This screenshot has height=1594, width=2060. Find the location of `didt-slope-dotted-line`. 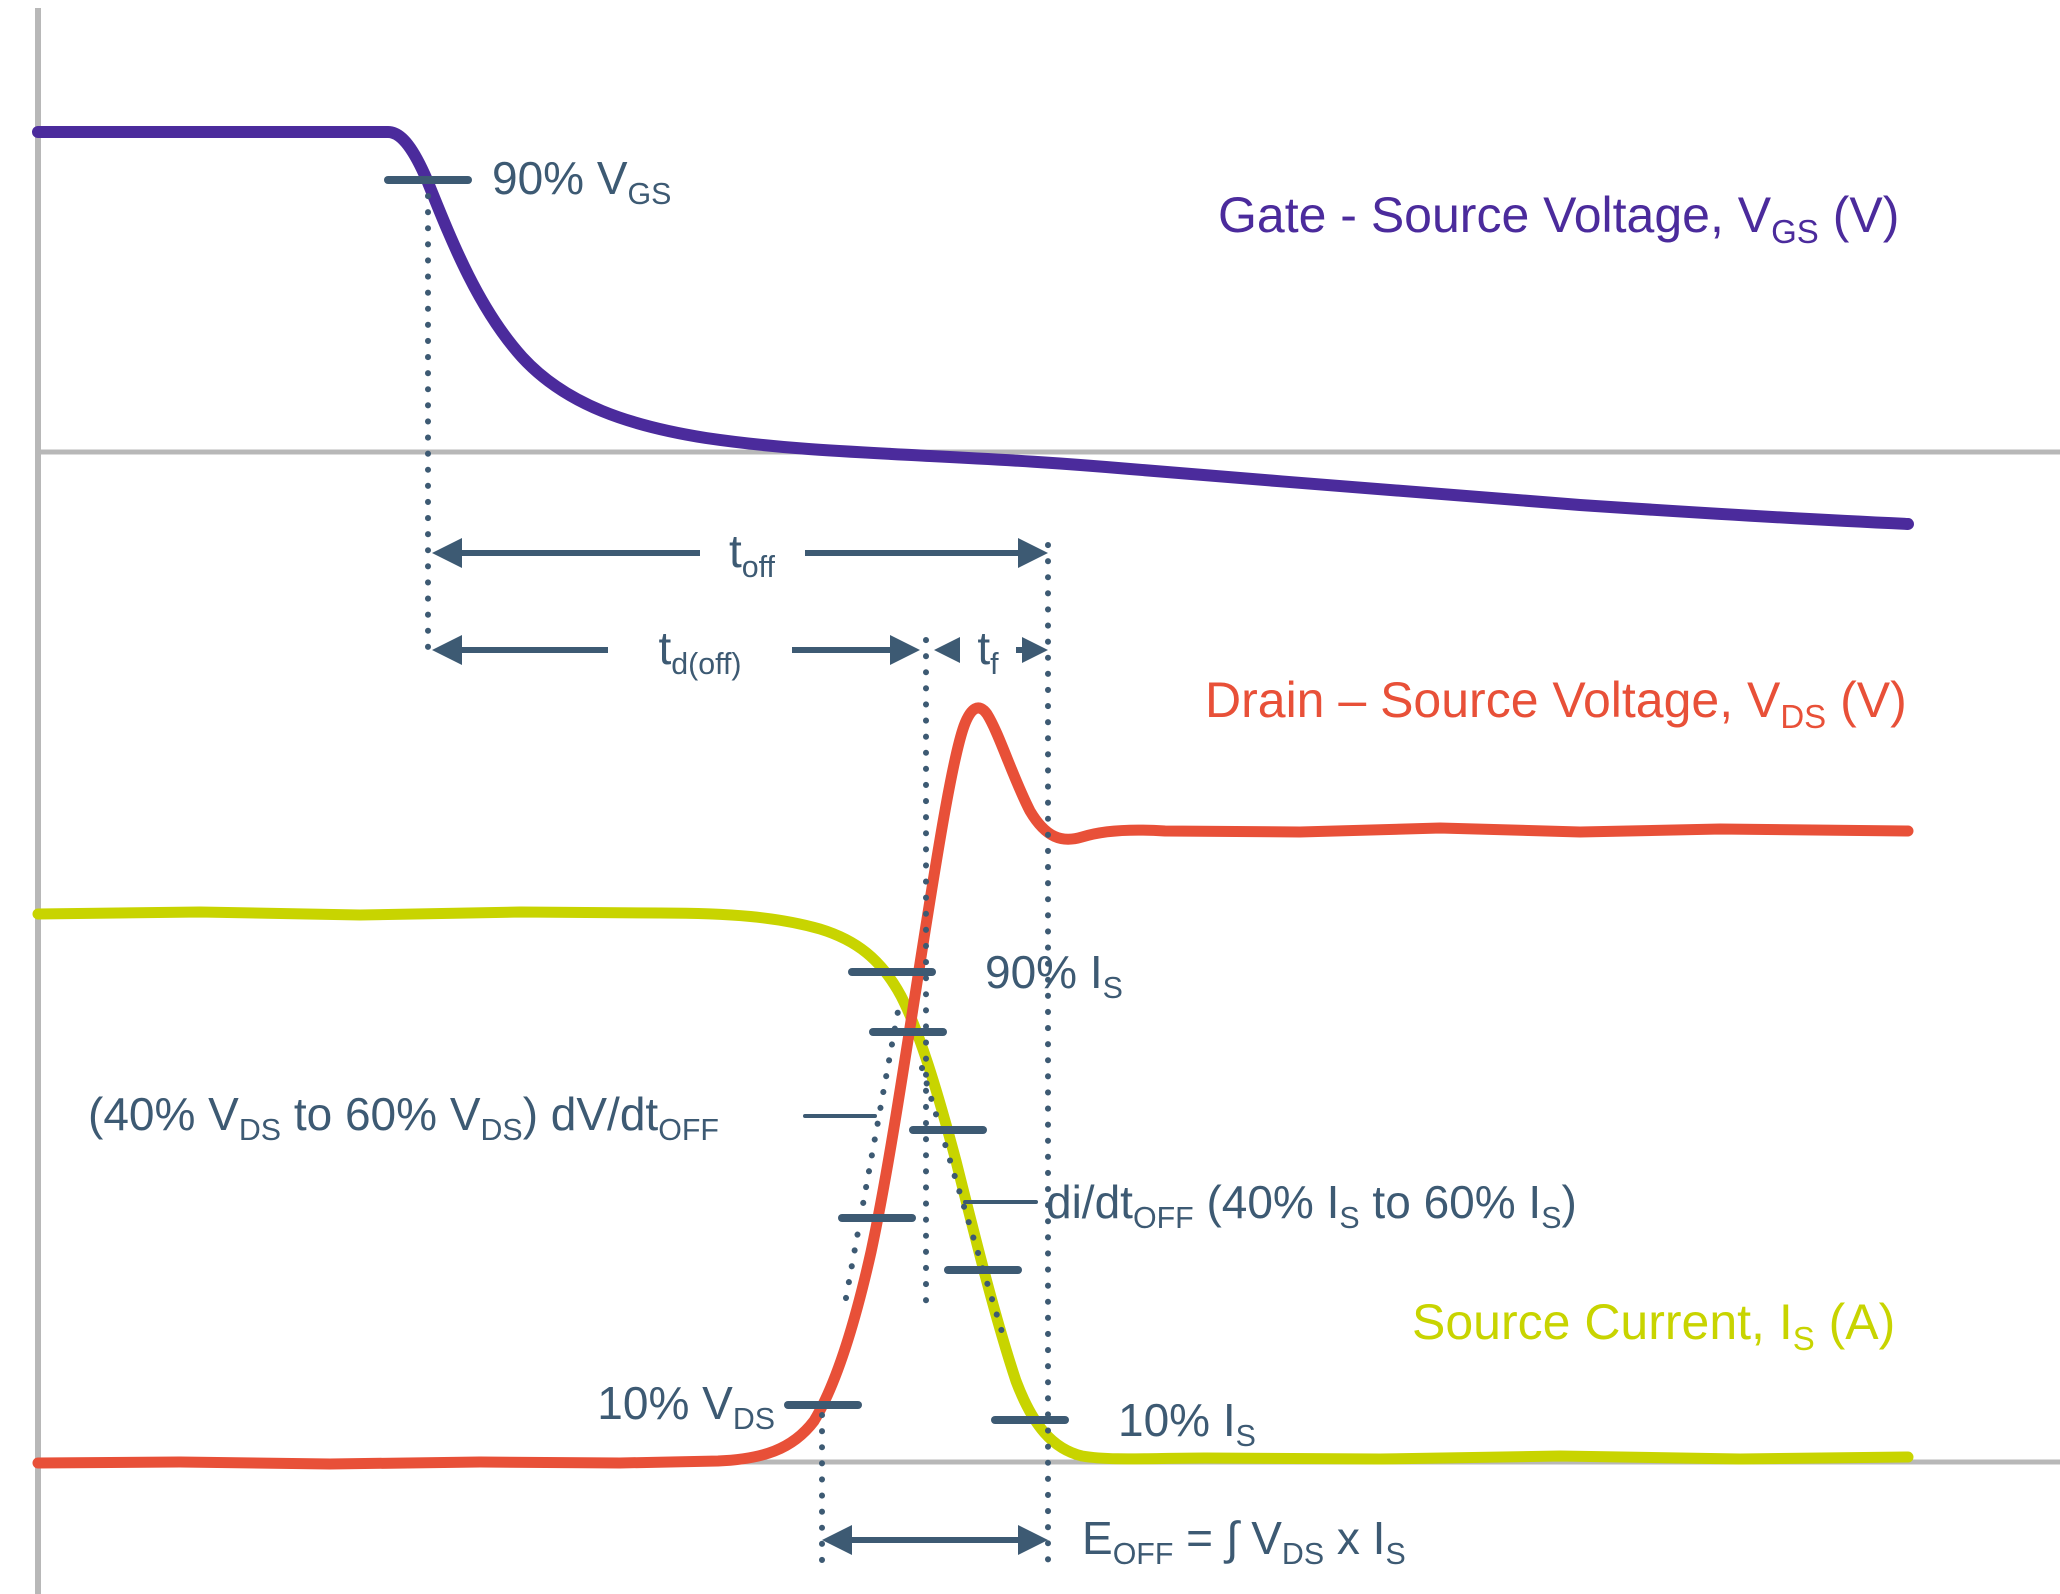

didt-slope-dotted-line is located at coordinates (962, 1200).